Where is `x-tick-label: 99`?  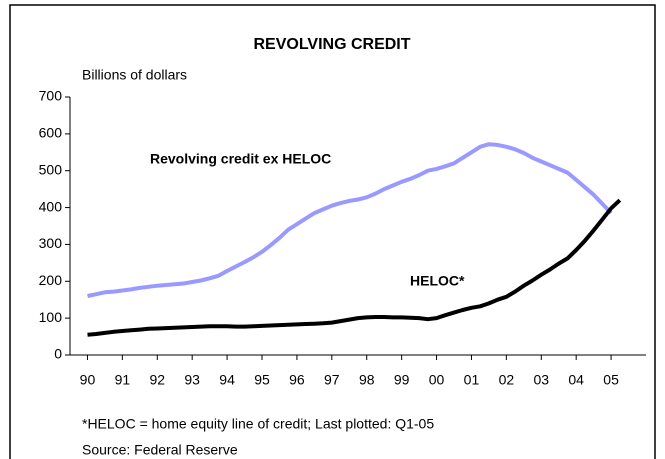
x-tick-label: 99 is located at coordinates (402, 380).